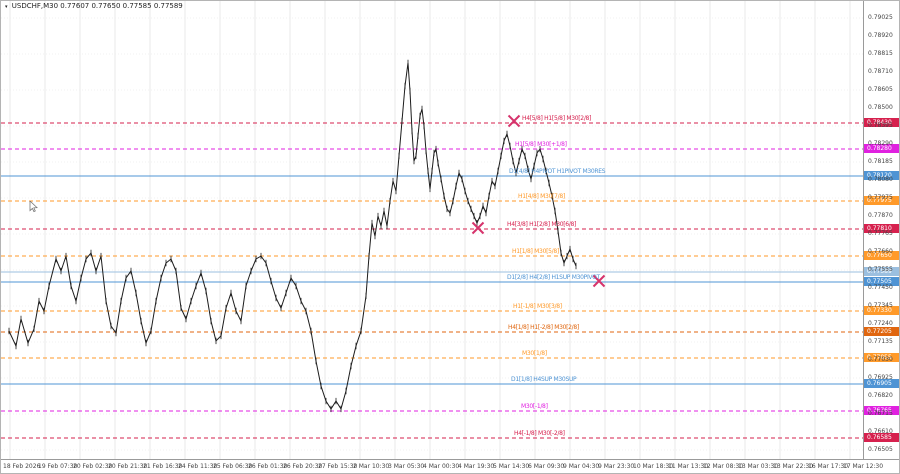 The image size is (900, 474). What do you see at coordinates (880, 233) in the screenshot?
I see `price-axis-label: 0.77765` at bounding box center [880, 233].